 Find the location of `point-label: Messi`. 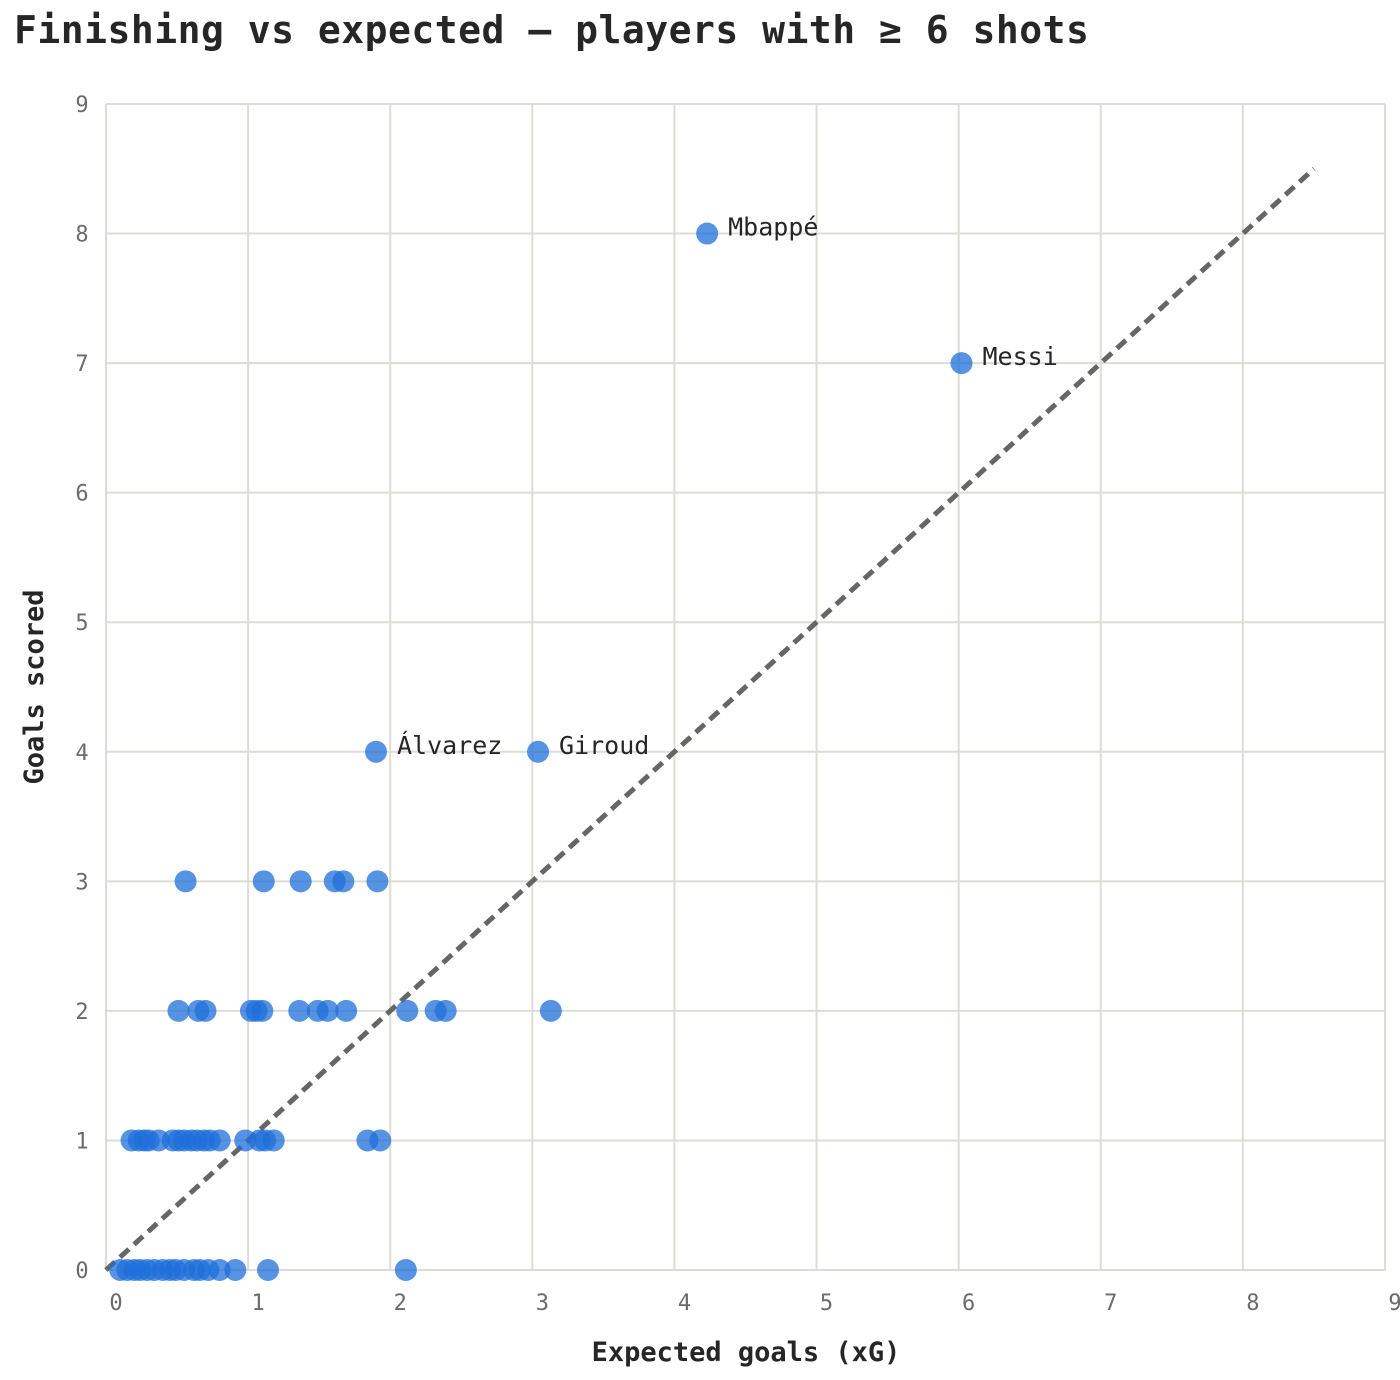

point-label: Messi is located at coordinates (1020, 356).